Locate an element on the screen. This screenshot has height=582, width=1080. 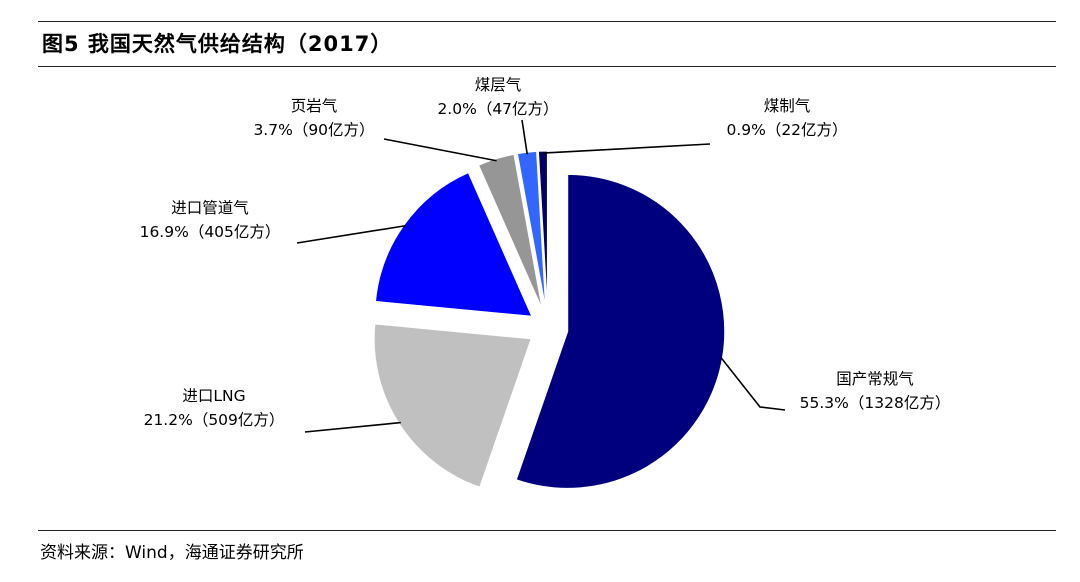
bottom-rule is located at coordinates (547, 530).